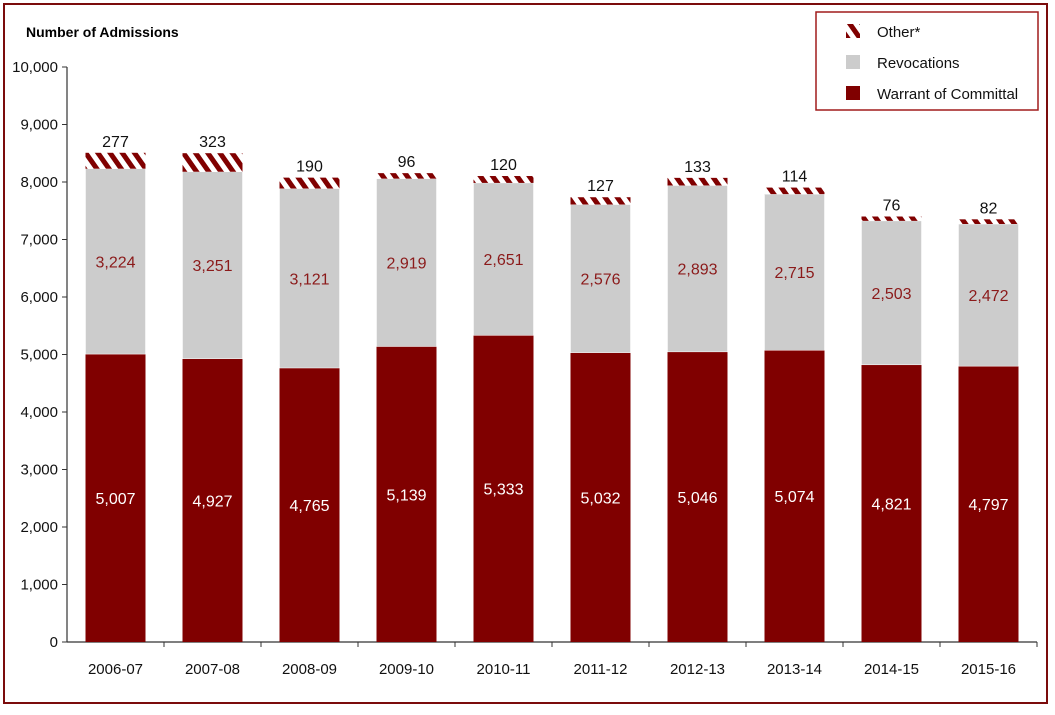 The height and width of the screenshot is (715, 1055). I want to click on x-tick-label: 2010-11, so click(504, 669).